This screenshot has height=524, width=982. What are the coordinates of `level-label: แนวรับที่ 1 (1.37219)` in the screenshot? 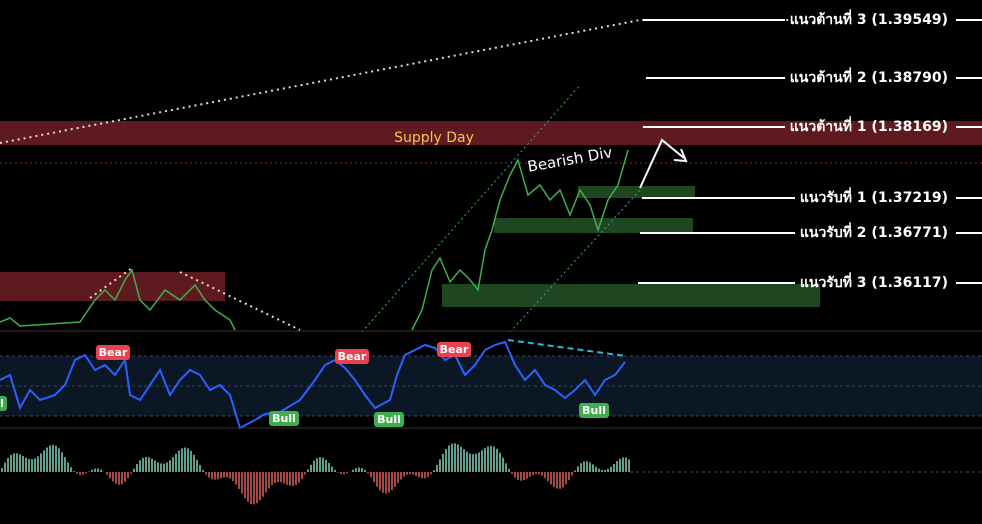 It's located at (874, 196).